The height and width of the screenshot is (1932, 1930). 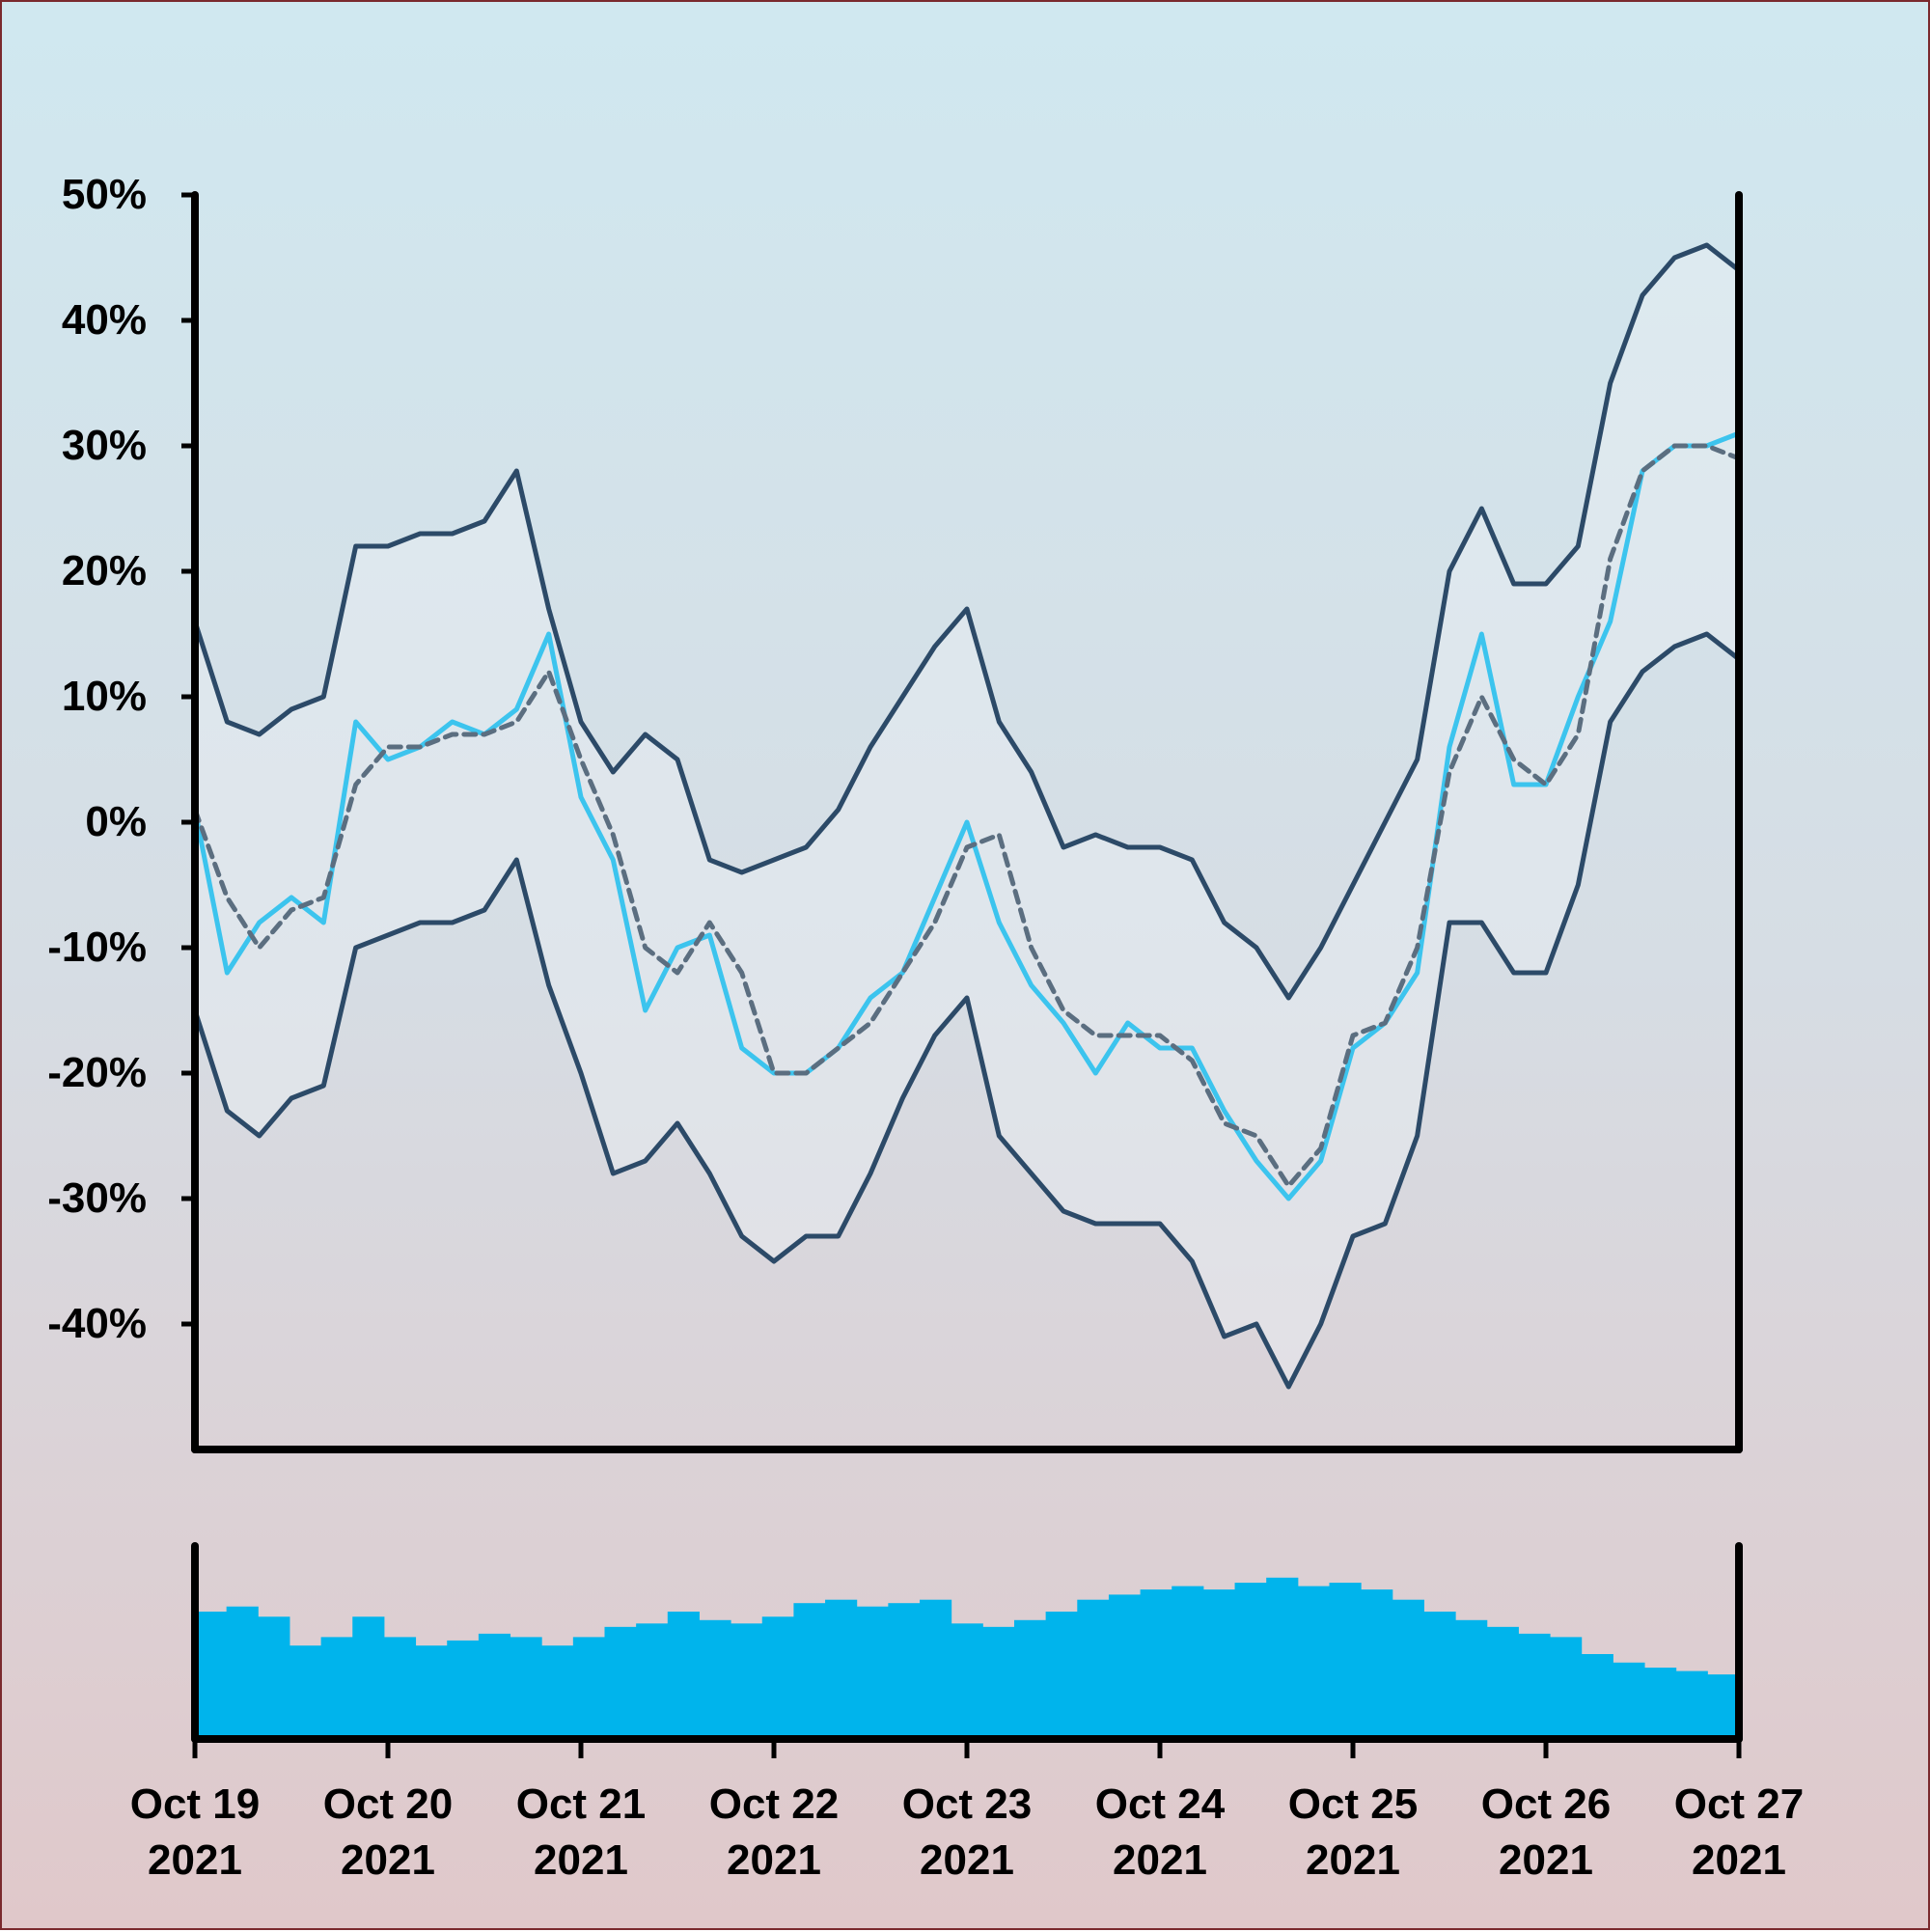 I want to click on y-tick-label: -30%, so click(x=97, y=1198).